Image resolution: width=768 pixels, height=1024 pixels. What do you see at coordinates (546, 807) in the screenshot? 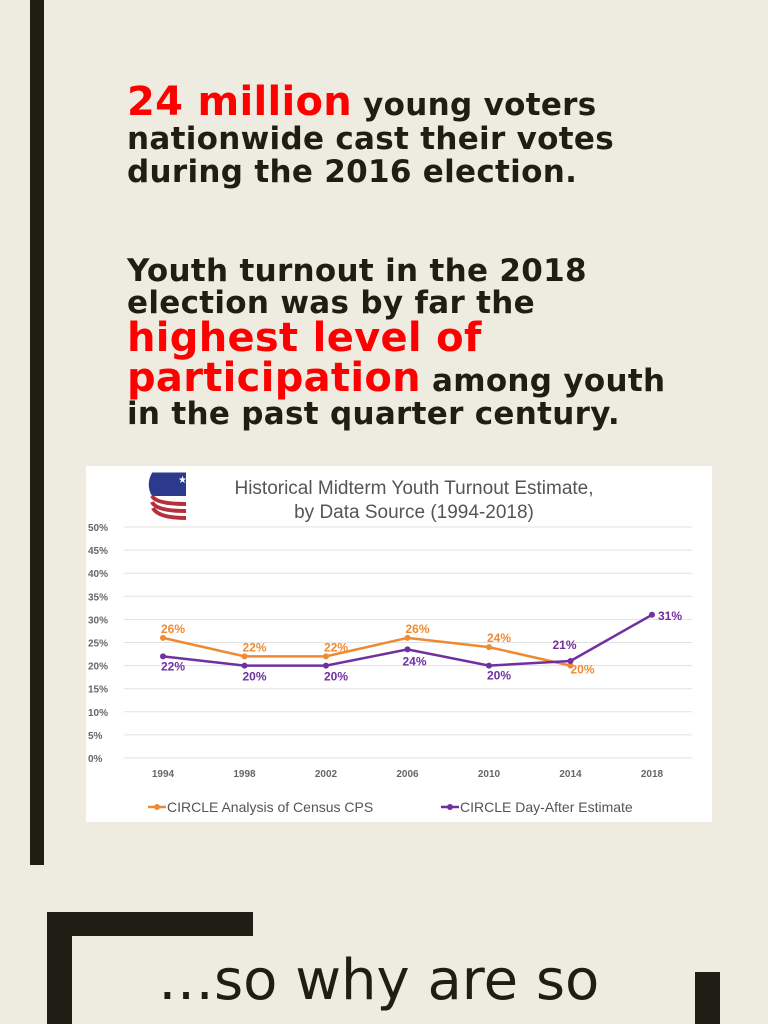
I see `legend-label: CIRCLE Day-After Estimate` at bounding box center [546, 807].